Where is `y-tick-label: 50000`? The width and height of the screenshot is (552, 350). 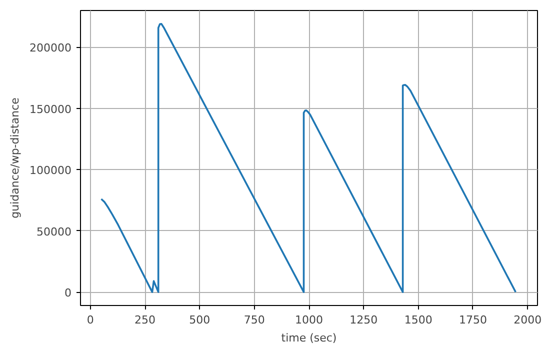
y-tick-label: 50000 is located at coordinates (54, 231).